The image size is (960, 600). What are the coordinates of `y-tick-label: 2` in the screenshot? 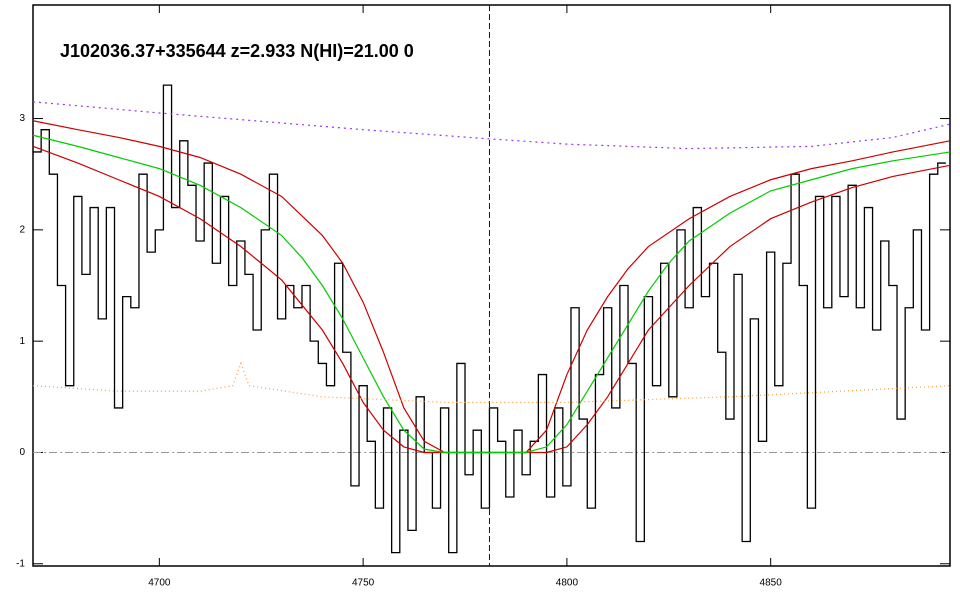 It's located at (22, 229).